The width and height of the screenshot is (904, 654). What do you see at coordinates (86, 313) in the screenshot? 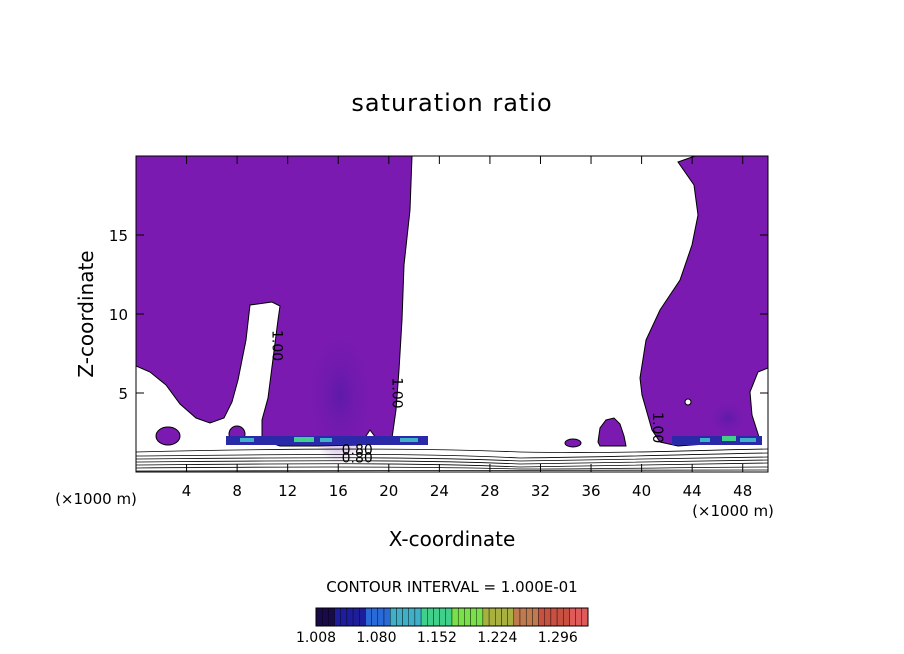
I see `y-axis-title: Z-coordinate` at bounding box center [86, 313].